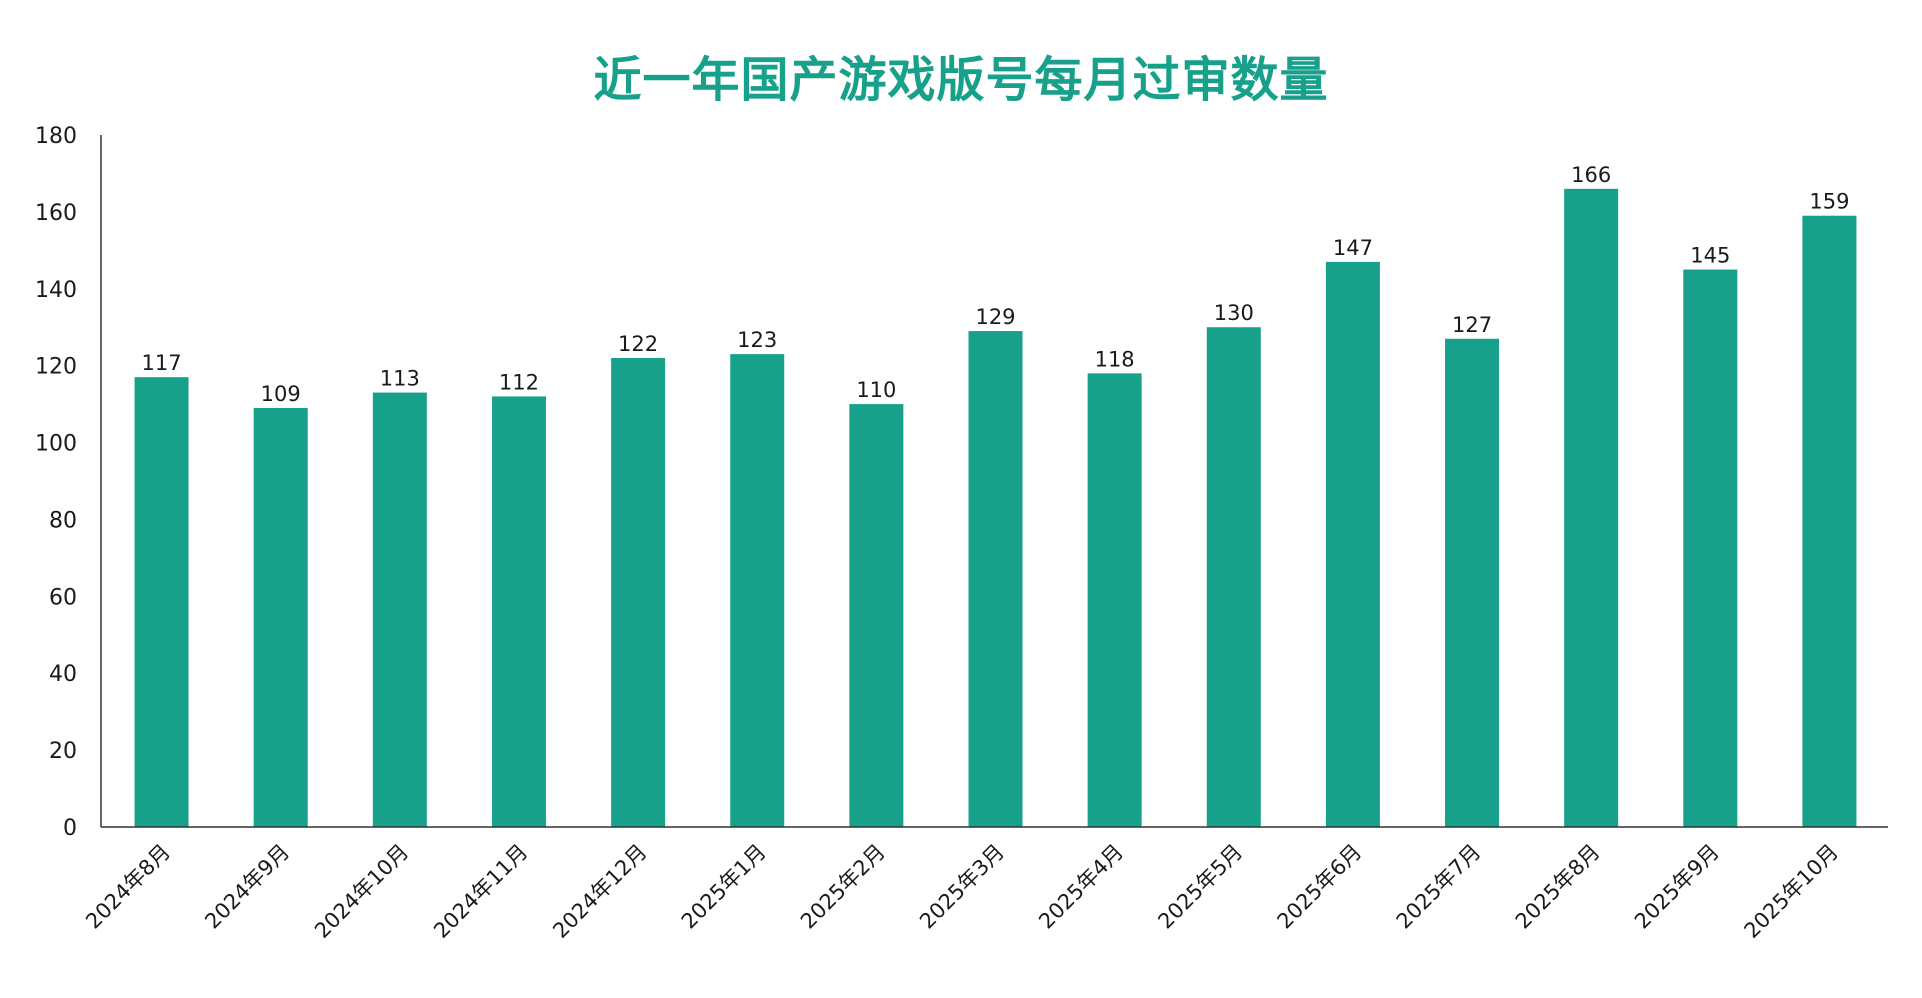 This screenshot has width=1922, height=998. What do you see at coordinates (63, 597) in the screenshot?
I see `y-tick-label: 60` at bounding box center [63, 597].